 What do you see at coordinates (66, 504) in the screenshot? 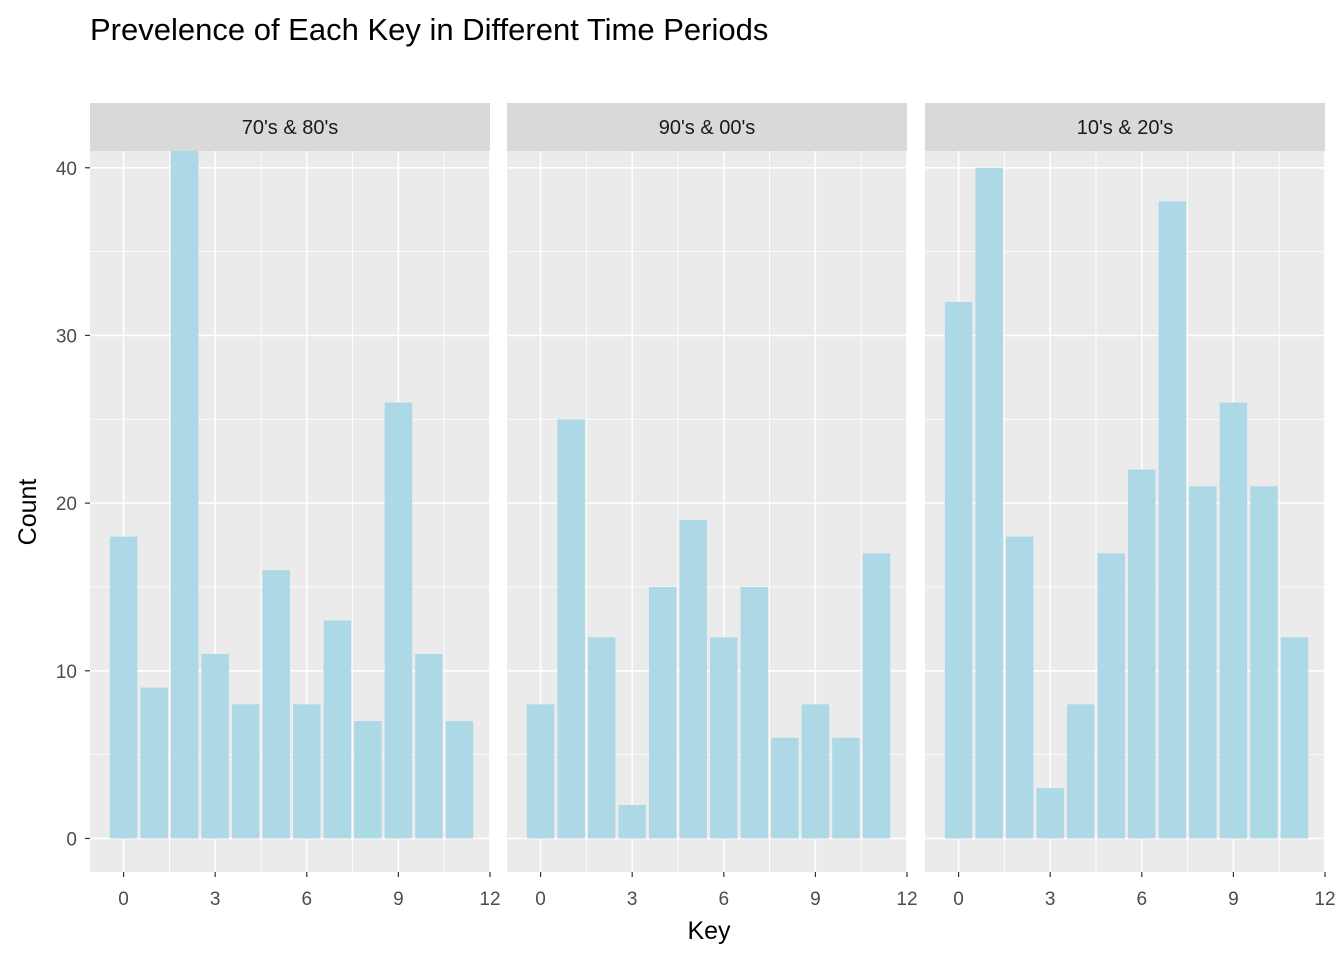
I see `y-tick-label: 20` at bounding box center [66, 504].